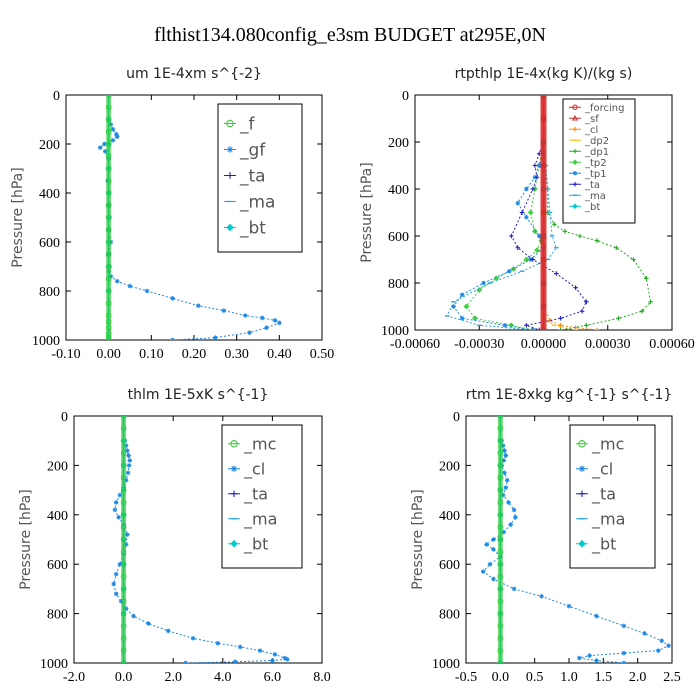 This screenshot has height=700, width=700. What do you see at coordinates (109, 217) in the screenshot?
I see `zero-line-band` at bounding box center [109, 217].